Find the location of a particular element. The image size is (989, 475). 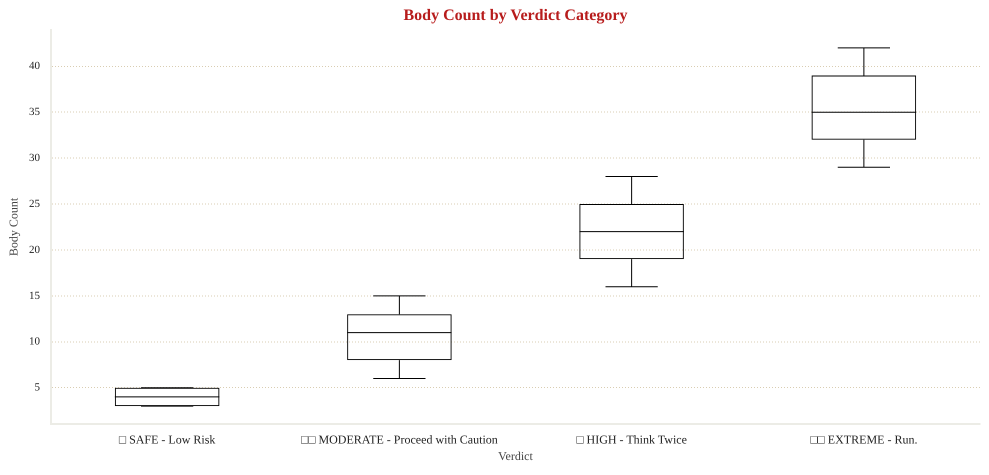

x-axis-title: Verdict is located at coordinates (516, 455).